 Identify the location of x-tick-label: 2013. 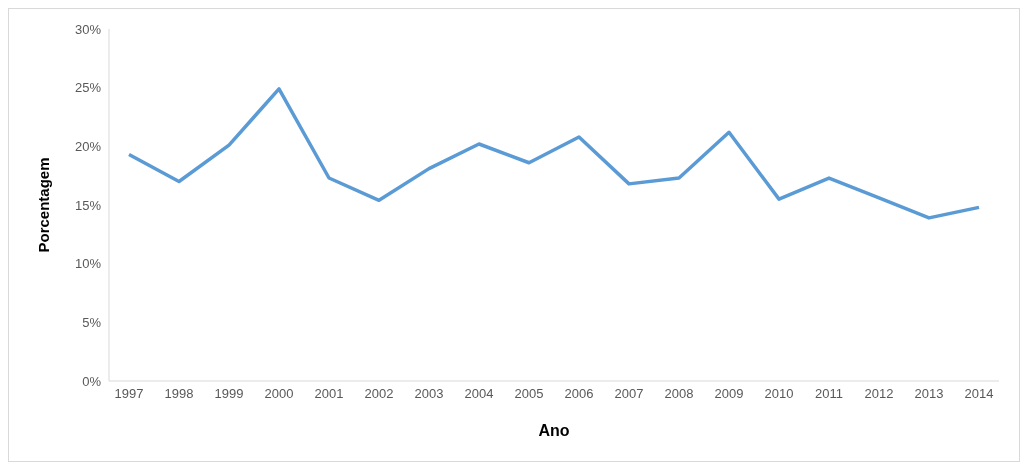
(929, 394).